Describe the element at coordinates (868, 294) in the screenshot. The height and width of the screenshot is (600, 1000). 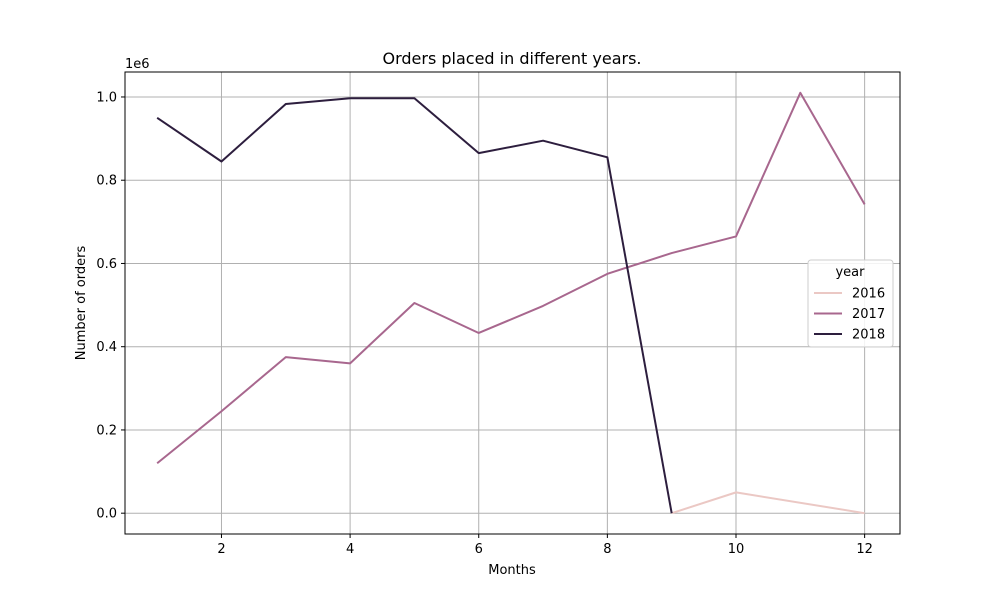
I see `legend-label-2016: 2016` at that location.